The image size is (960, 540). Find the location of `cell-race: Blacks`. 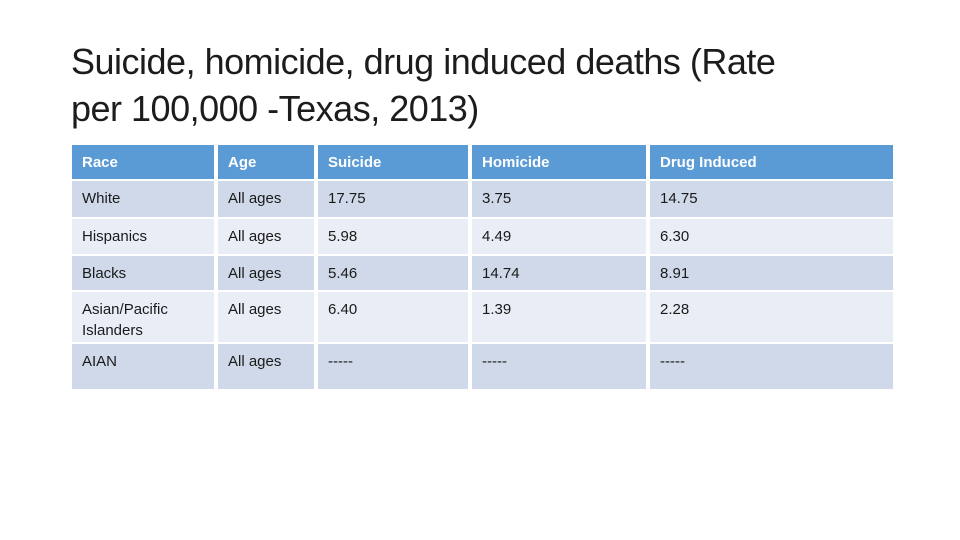

cell-race: Blacks is located at coordinates (145, 274).